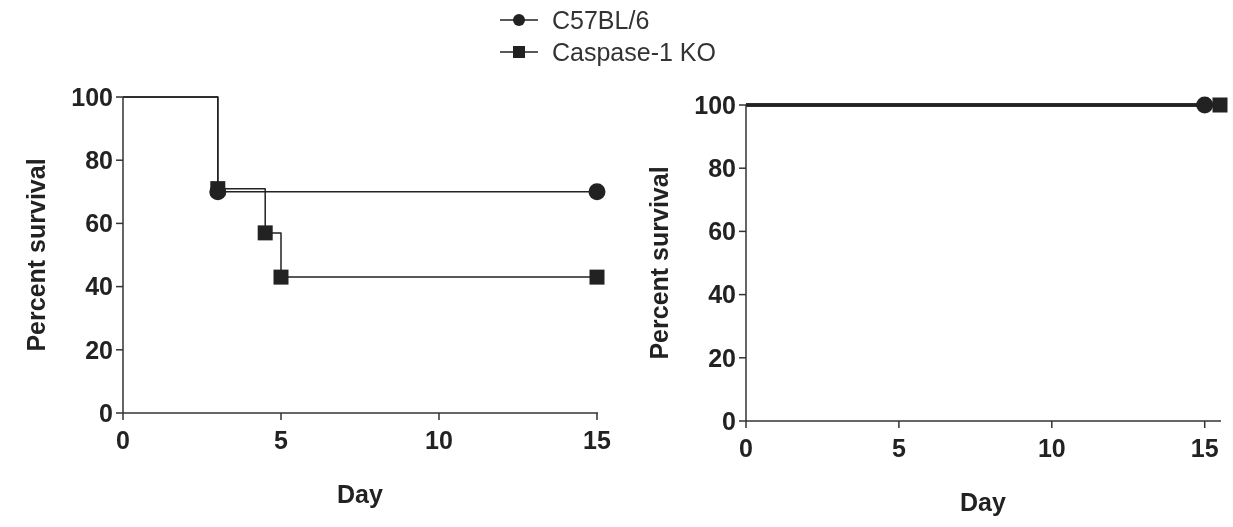 This screenshot has width=1233, height=527. I want to click on legend-label: Caspase-1 KO, so click(634, 51).